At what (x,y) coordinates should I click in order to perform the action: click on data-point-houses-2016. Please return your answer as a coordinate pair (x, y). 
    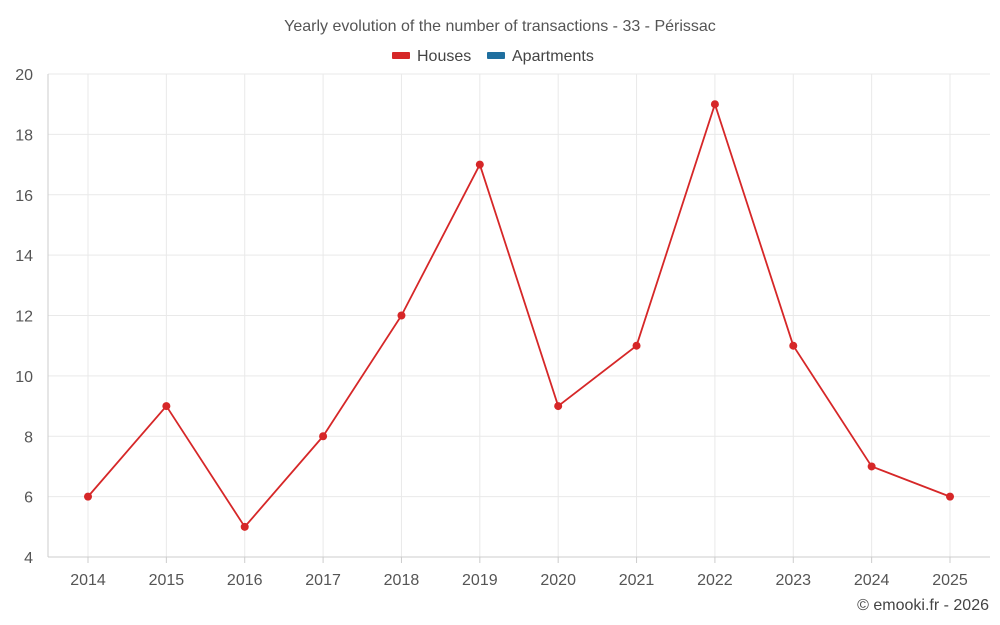
    Looking at the image, I should click on (244, 526).